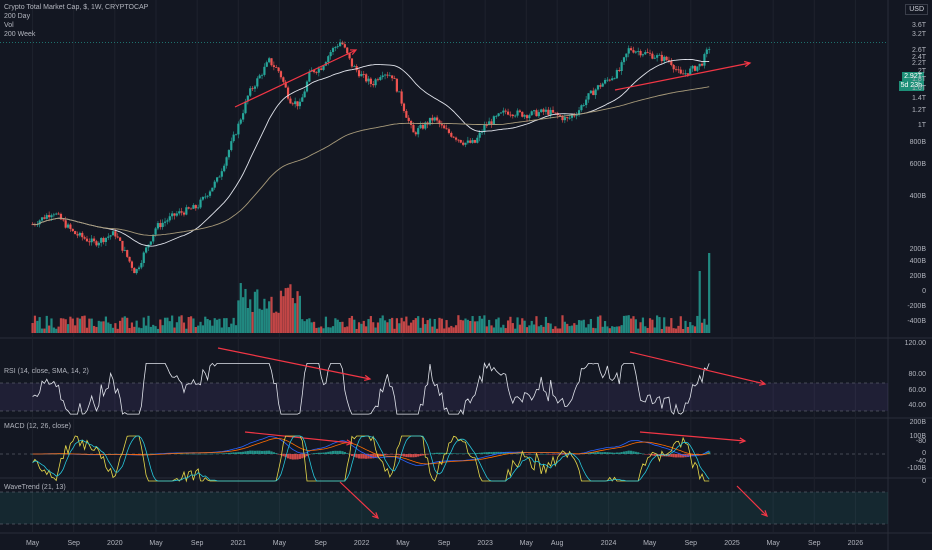 This screenshot has width=932, height=550. Describe the element at coordinates (917, 390) in the screenshot. I see `rsi-axis-label: 60.00` at that location.